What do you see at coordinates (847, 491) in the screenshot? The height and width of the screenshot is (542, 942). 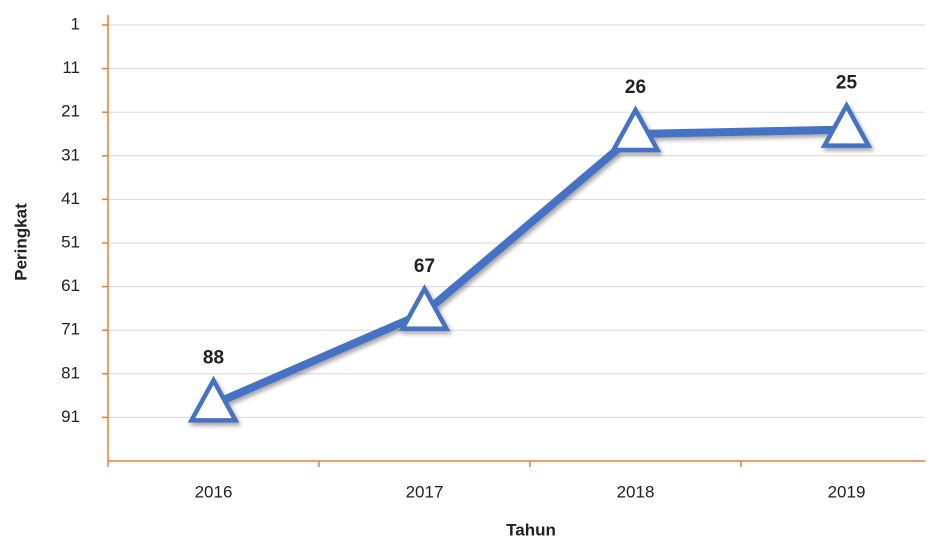 I see `x-tick-label: 2019` at bounding box center [847, 491].